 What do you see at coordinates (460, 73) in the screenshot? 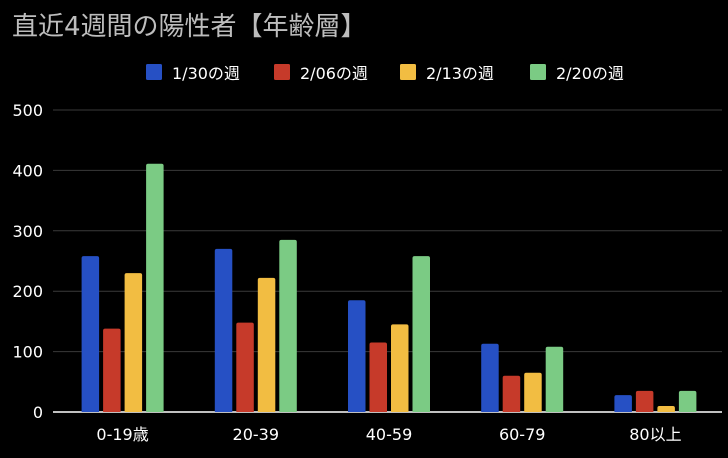
I see `legend-label: 2/13の週` at bounding box center [460, 73].